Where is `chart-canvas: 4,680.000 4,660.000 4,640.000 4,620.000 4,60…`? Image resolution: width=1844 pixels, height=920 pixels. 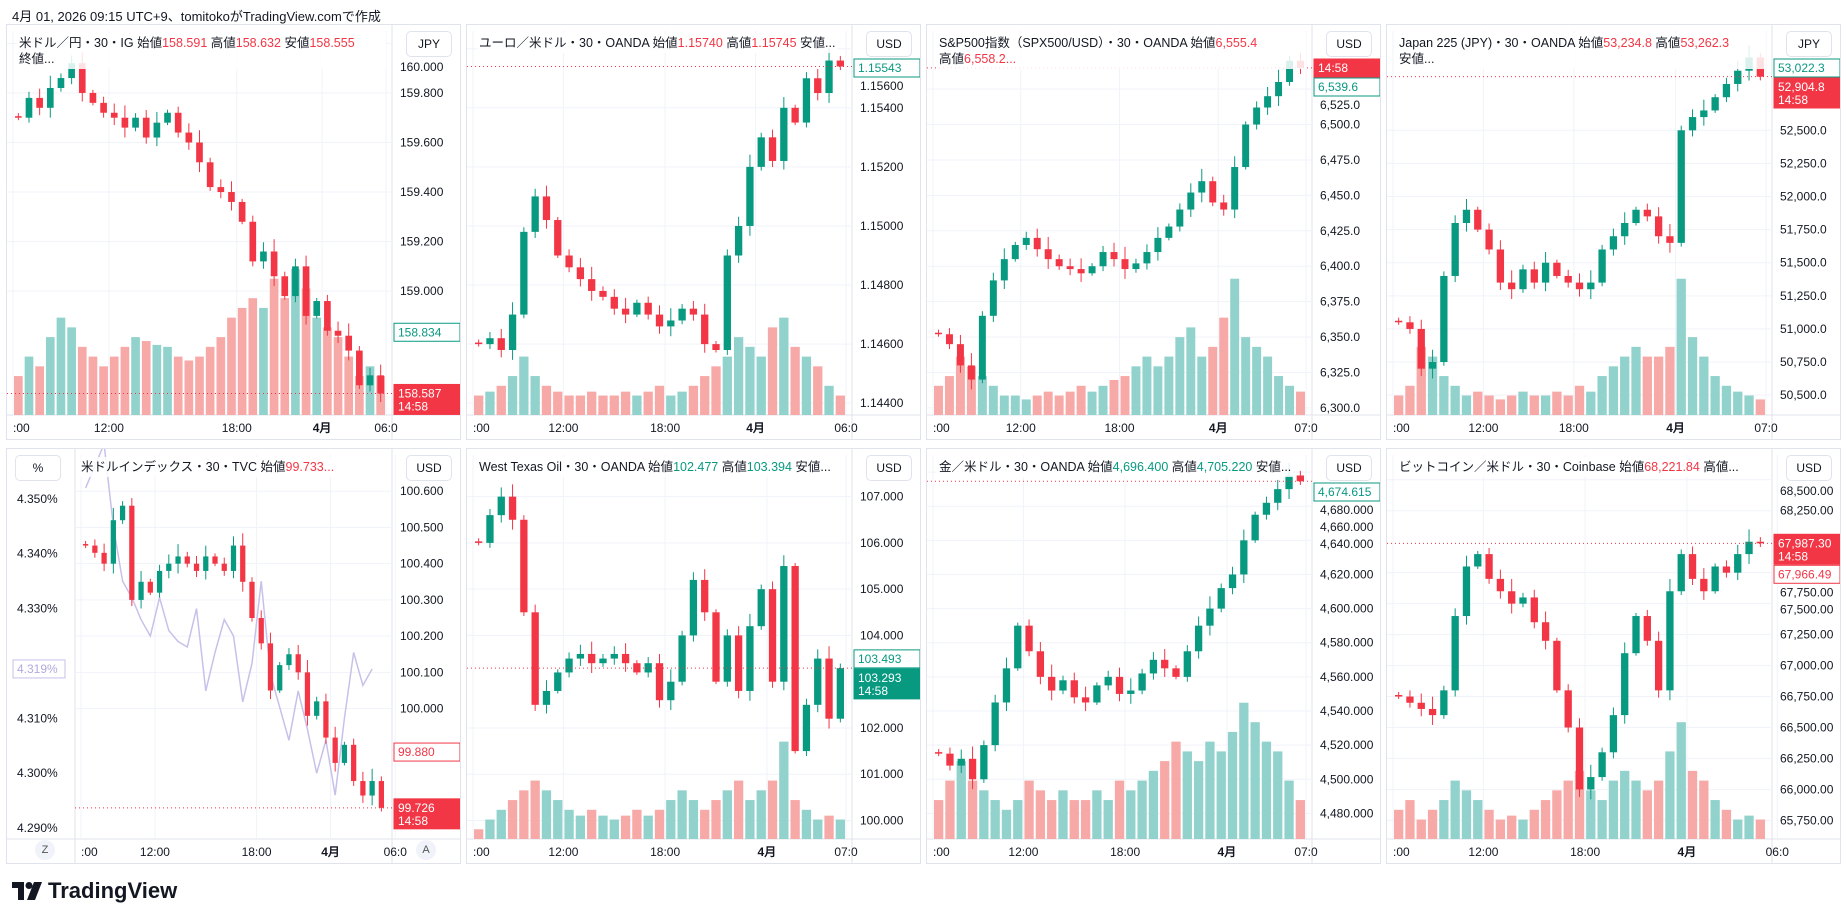 chart-canvas: 4,680.000 4,660.000 4,640.000 4,620.000 4,60… is located at coordinates (1154, 656).